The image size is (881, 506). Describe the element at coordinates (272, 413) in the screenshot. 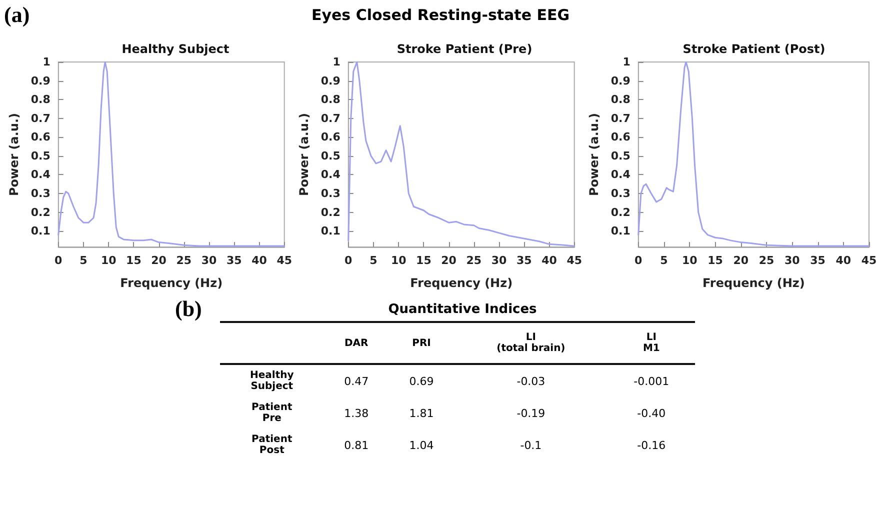

I see `category-label: Patient Pre` at that location.